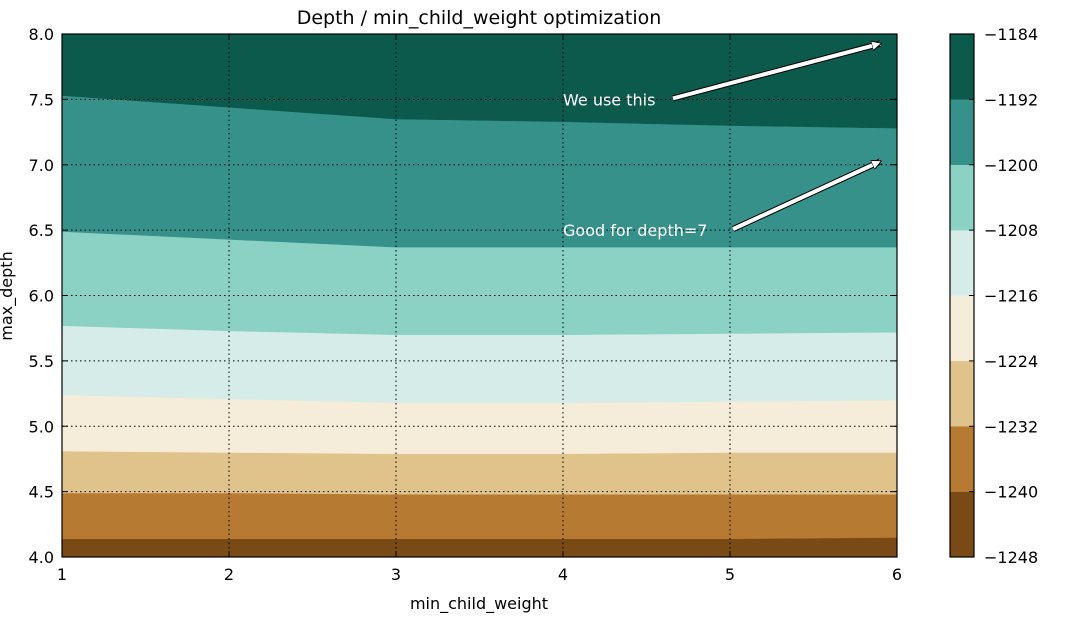  What do you see at coordinates (41, 557) in the screenshot?
I see `y-tick-label: 4.0` at bounding box center [41, 557].